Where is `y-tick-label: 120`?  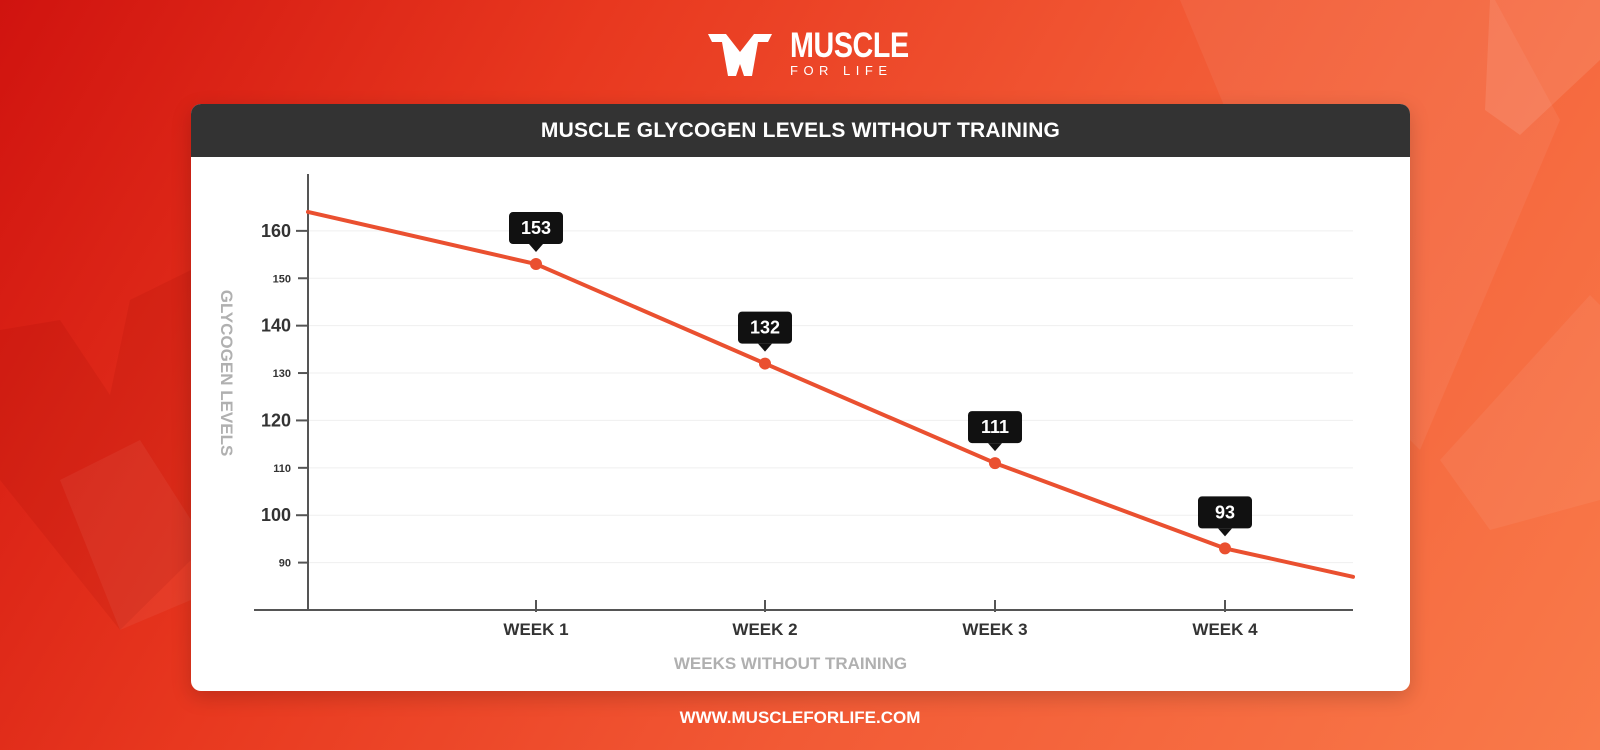 y-tick-label: 120 is located at coordinates (276, 420).